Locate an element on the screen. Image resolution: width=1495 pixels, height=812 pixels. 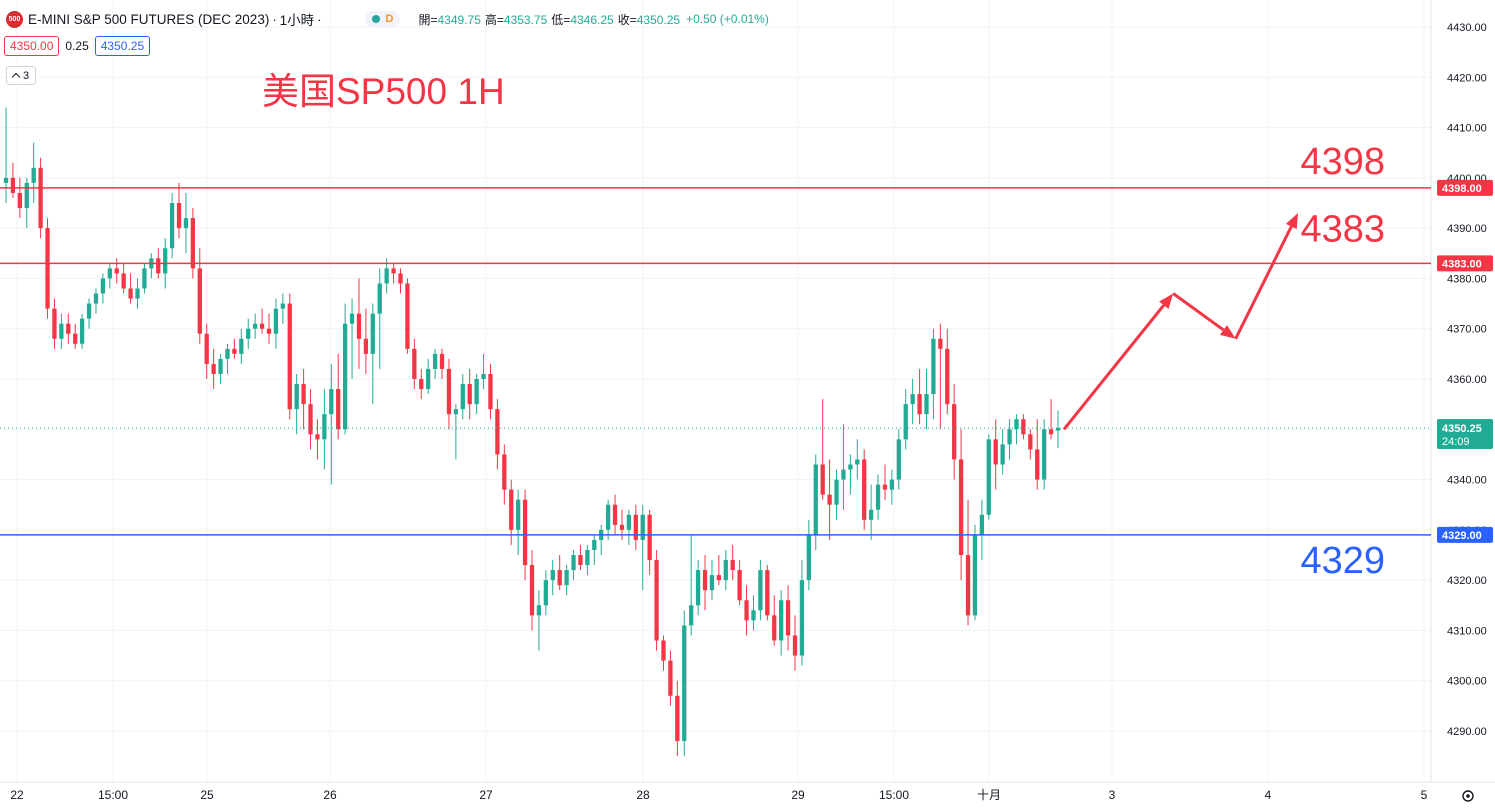
quote-row: 4350.00 0.25 4350.25 is located at coordinates (77, 46).